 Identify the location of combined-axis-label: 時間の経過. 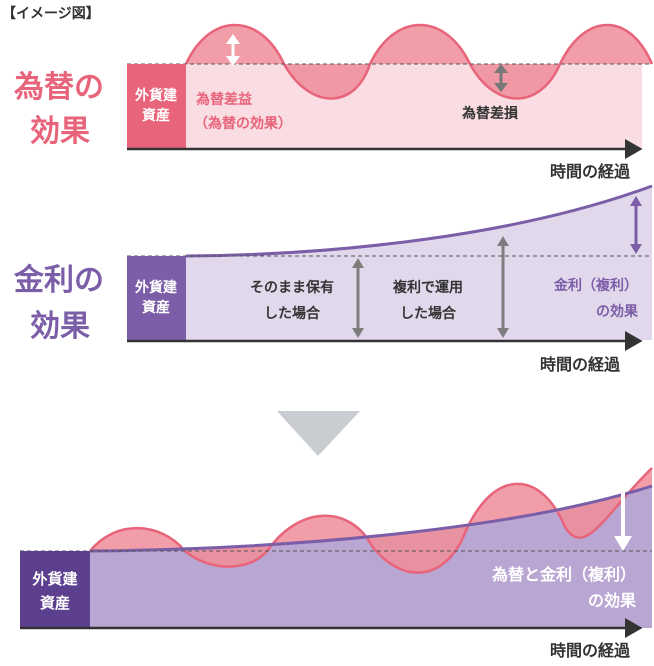
(590, 650).